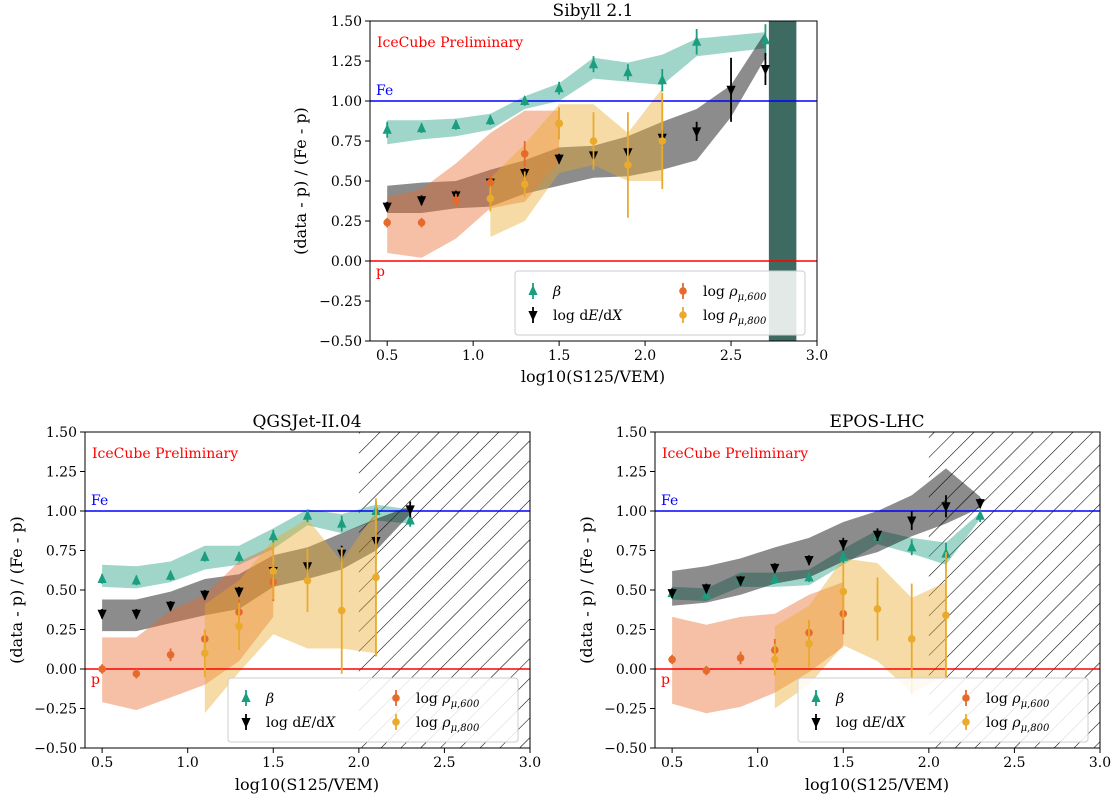 Image resolution: width=1119 pixels, height=801 pixels. Describe the element at coordinates (943, 710) in the screenshot. I see `legend-box` at that location.